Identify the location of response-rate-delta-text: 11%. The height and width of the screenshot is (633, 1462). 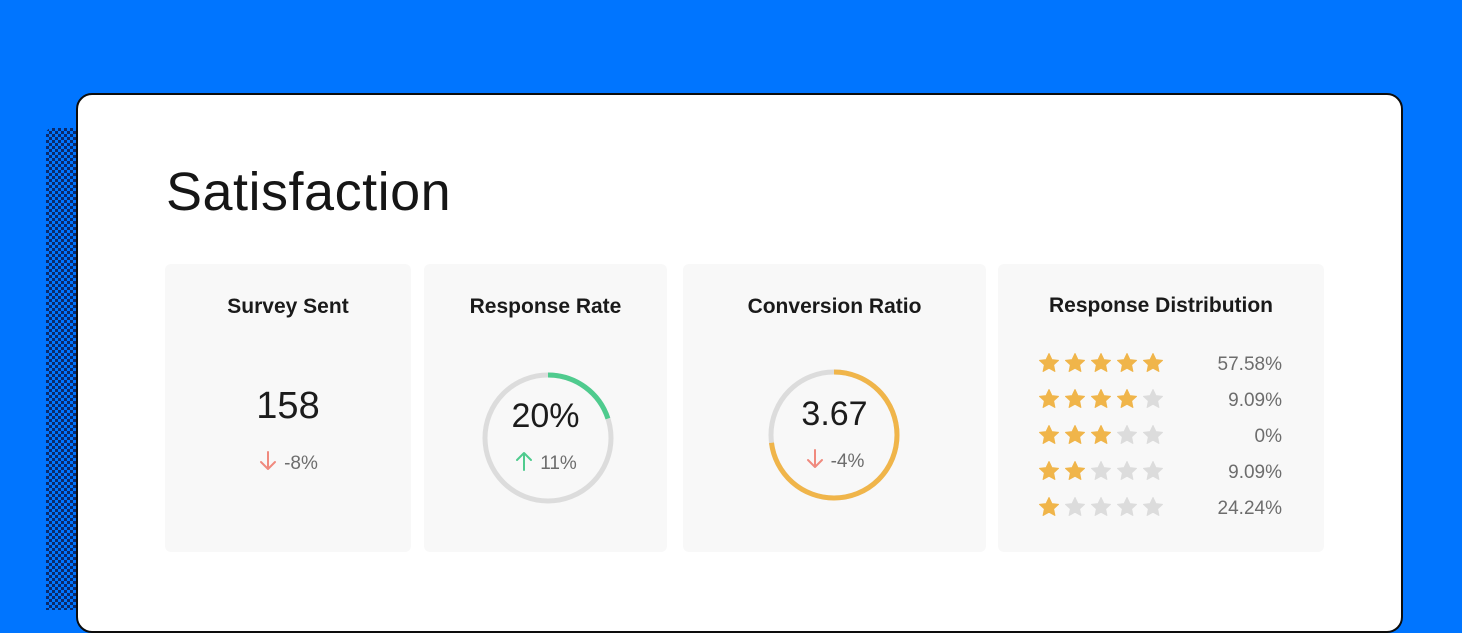
(558, 463).